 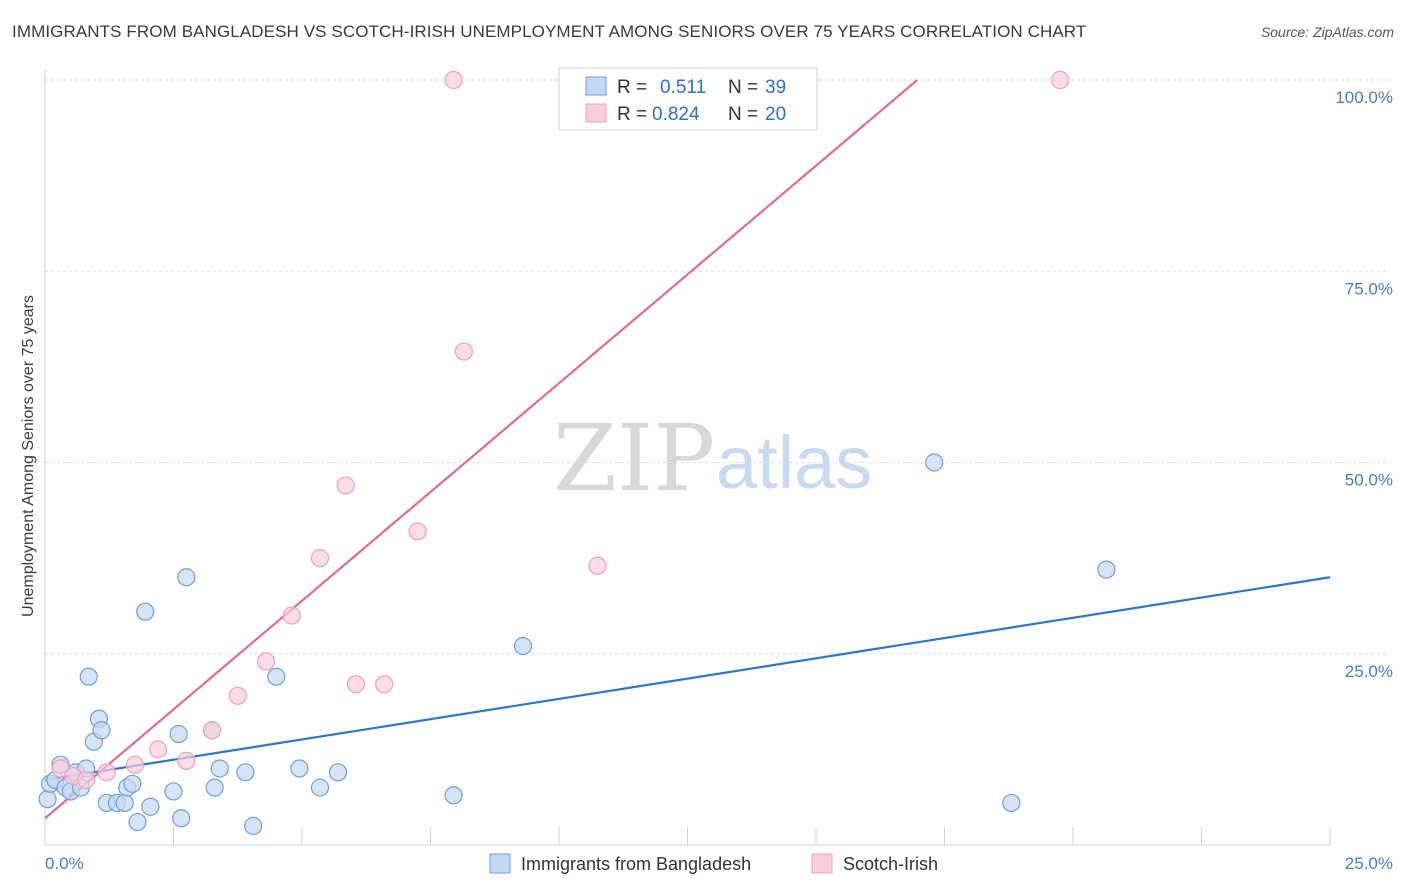 I want to click on legend-top: R = 0.511 N = 39 R = 0.824 N = 20, so click(x=688, y=99).